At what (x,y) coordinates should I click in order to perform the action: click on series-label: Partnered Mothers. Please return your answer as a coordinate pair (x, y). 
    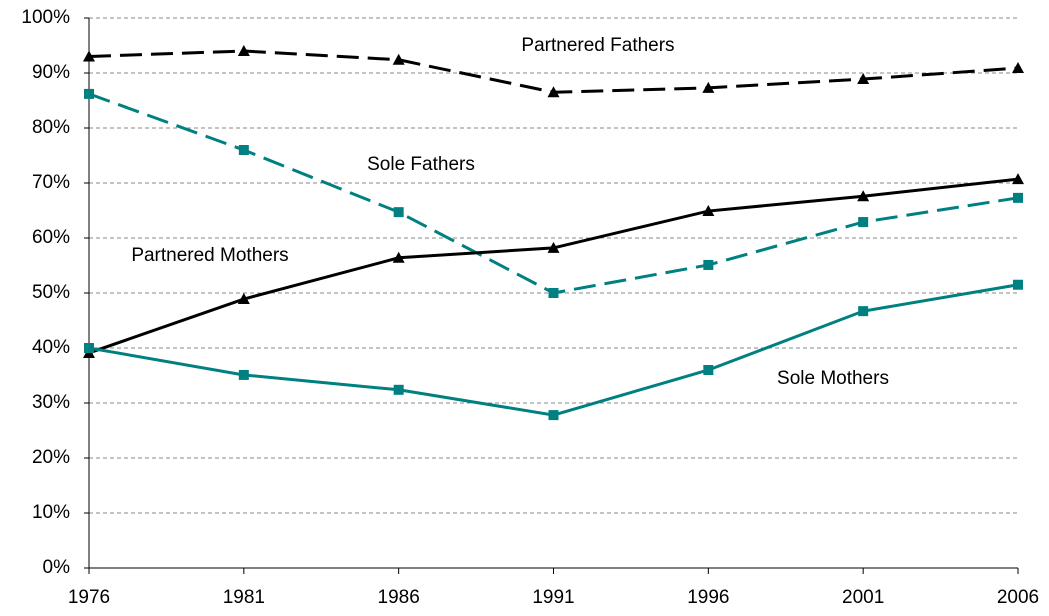
    Looking at the image, I should click on (209, 255).